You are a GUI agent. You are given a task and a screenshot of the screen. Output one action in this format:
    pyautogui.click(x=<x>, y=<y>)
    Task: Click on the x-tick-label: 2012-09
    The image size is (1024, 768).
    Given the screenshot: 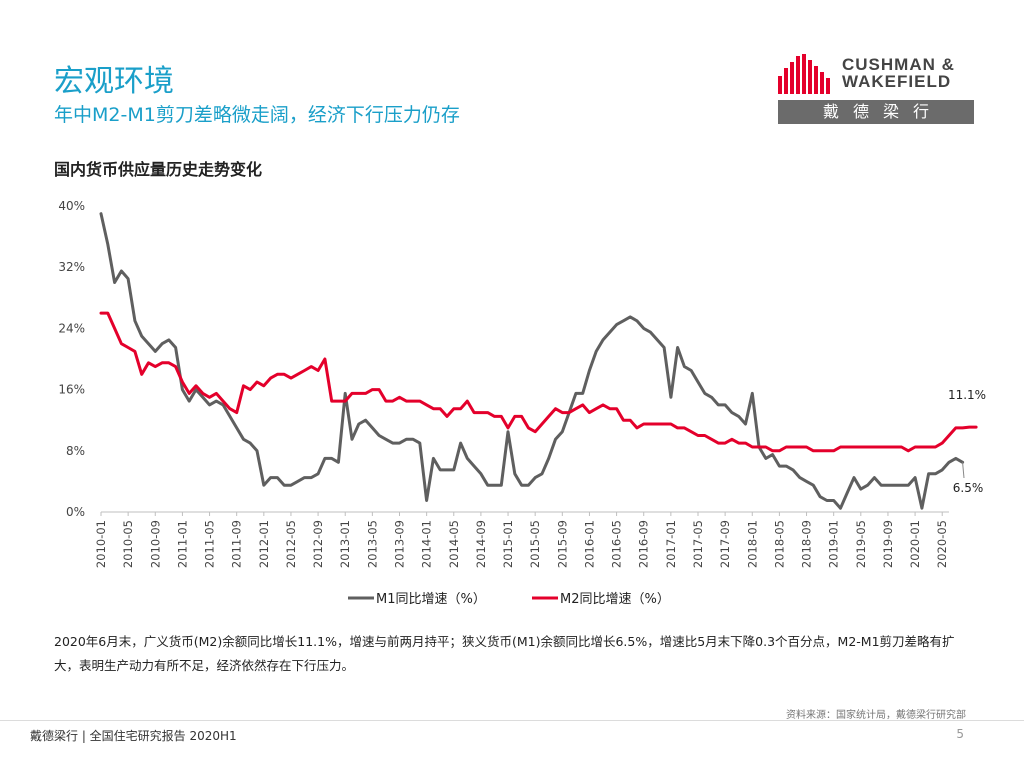 What is the action you would take?
    pyautogui.click(x=318, y=544)
    